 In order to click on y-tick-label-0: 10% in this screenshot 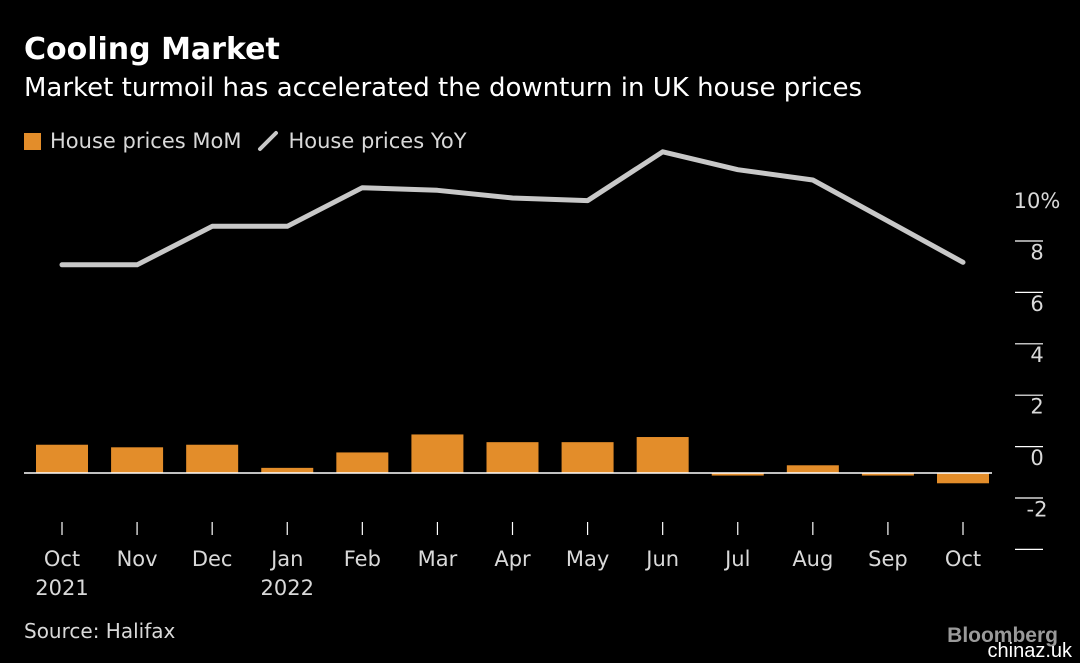, I will do `click(1037, 201)`.